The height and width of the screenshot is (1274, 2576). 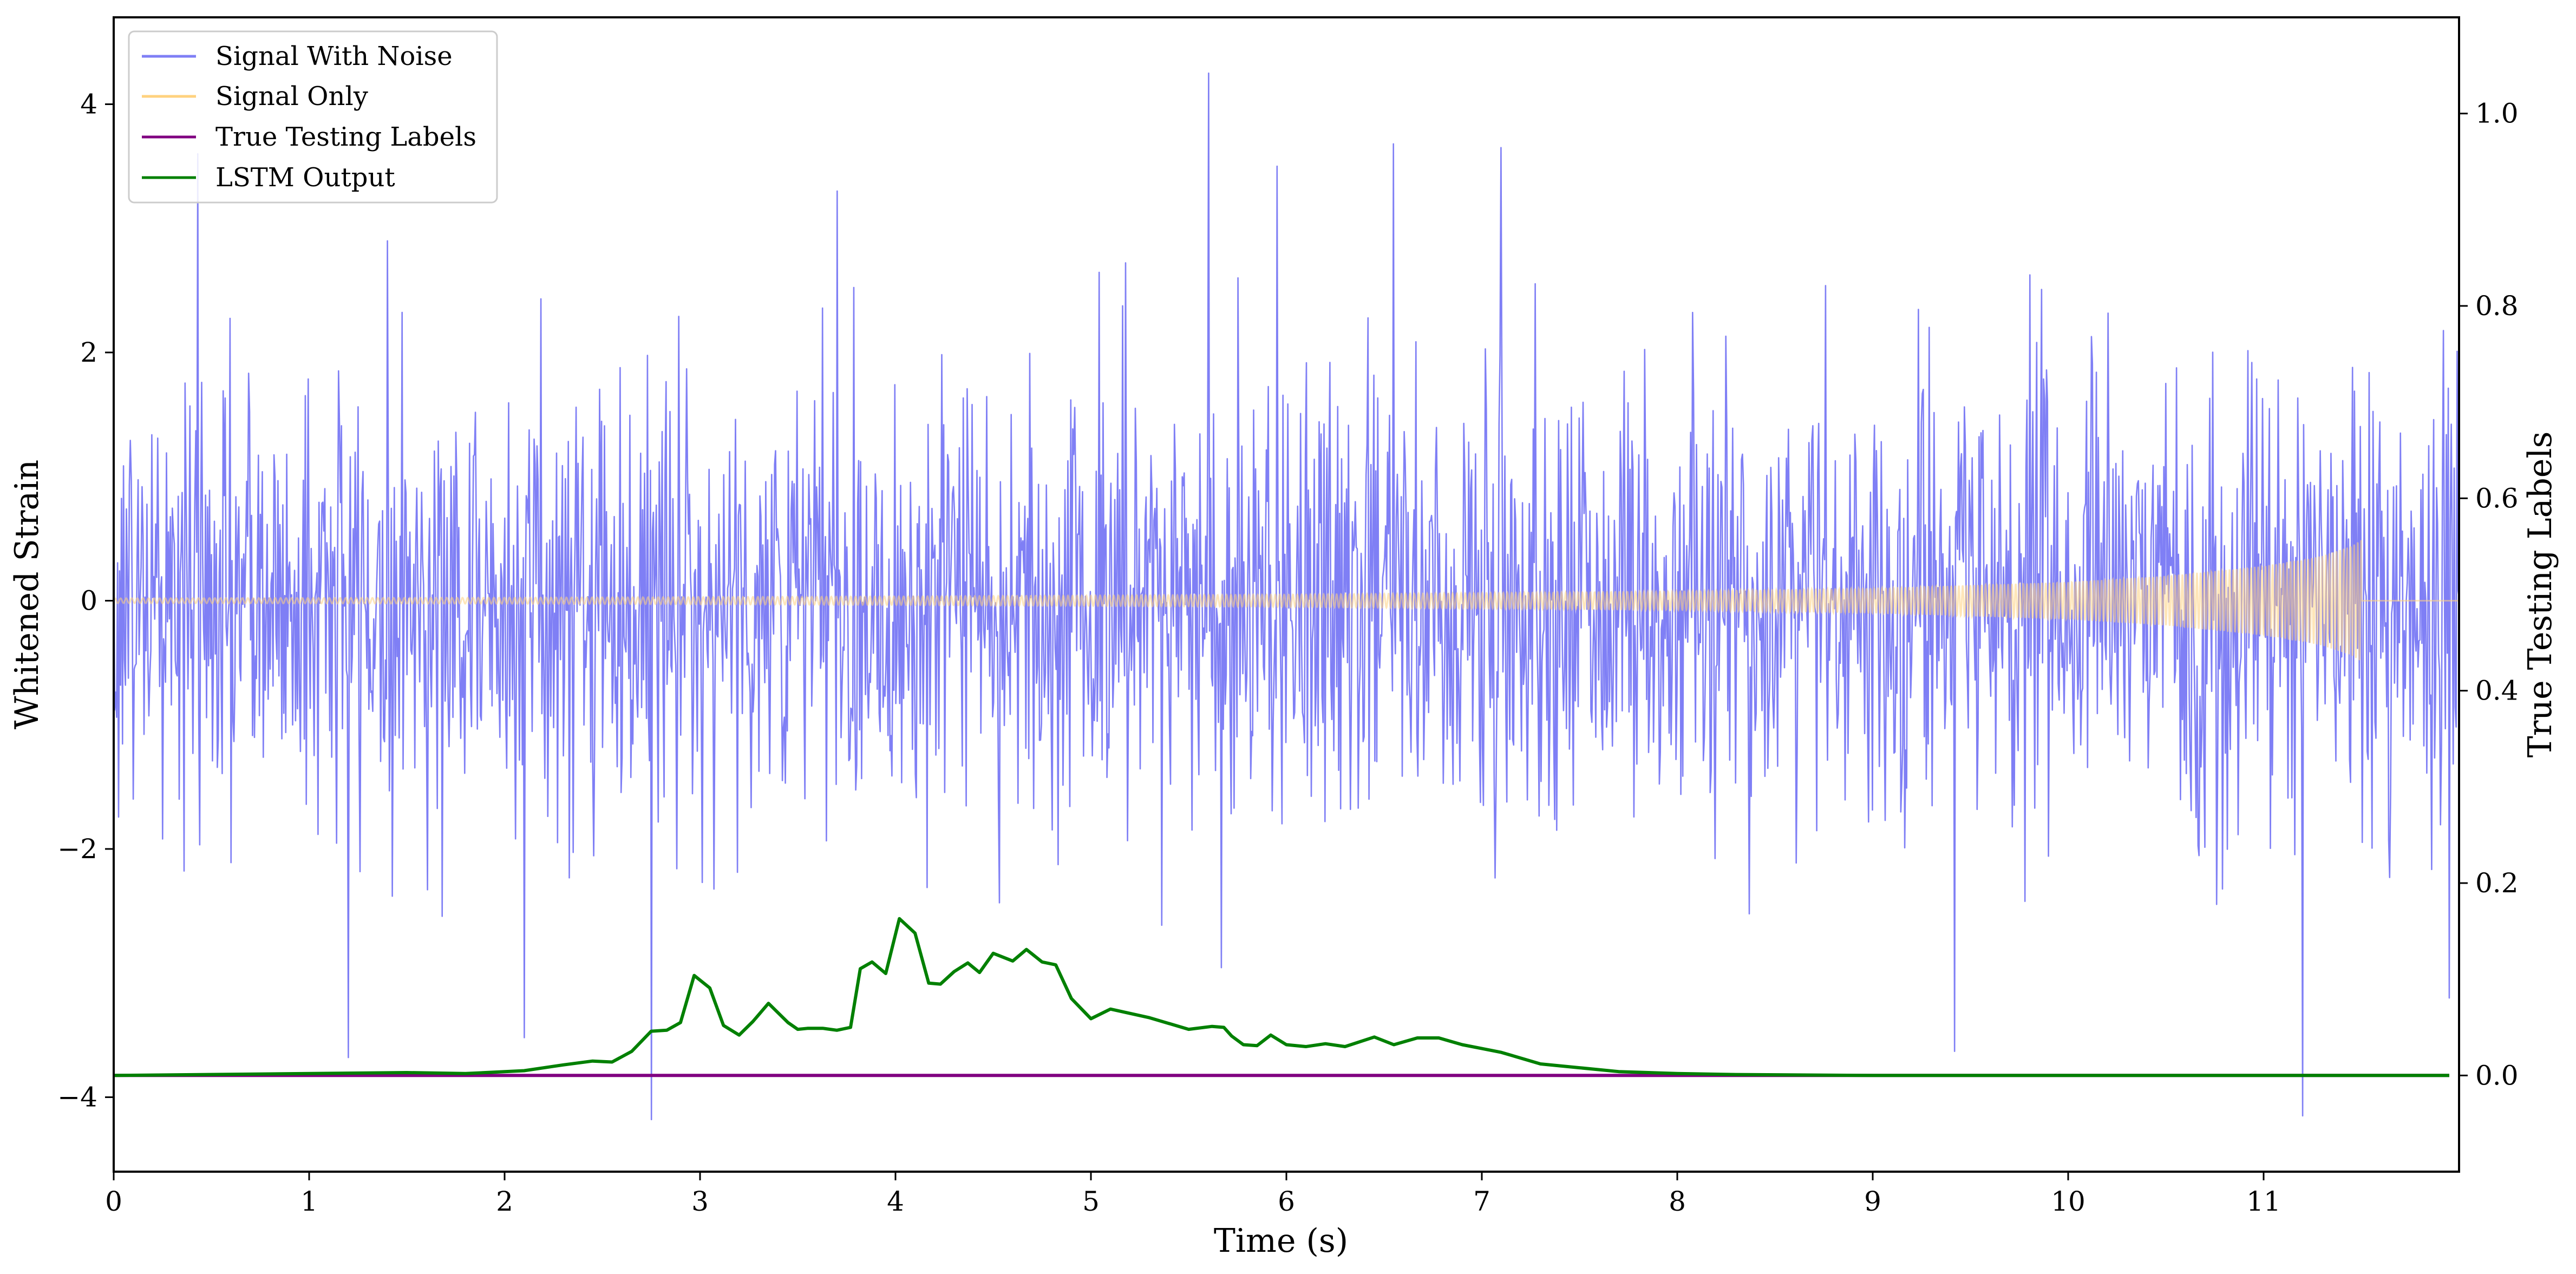 What do you see at coordinates (345, 137) in the screenshot?
I see `legend-label-true-testing-labels: True Testing Labels` at bounding box center [345, 137].